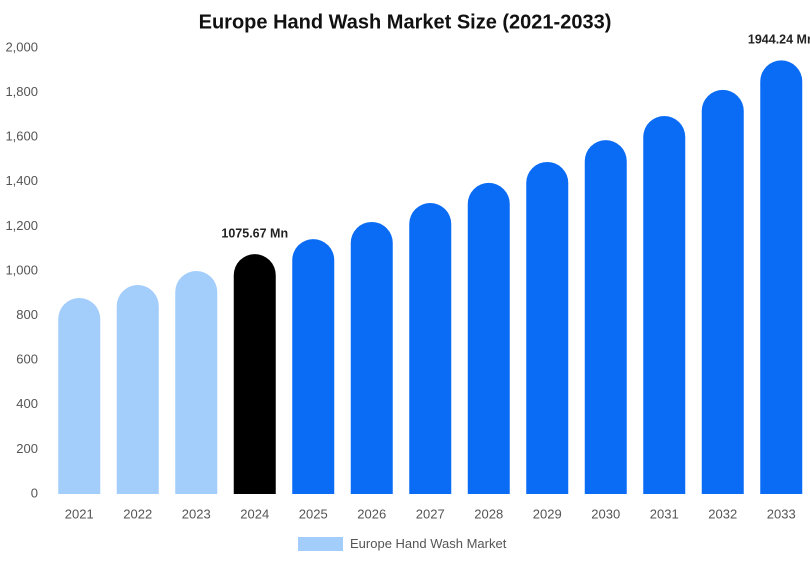  Describe the element at coordinates (428, 543) in the screenshot. I see `legend-label: Europe Hand Wash Market` at that location.